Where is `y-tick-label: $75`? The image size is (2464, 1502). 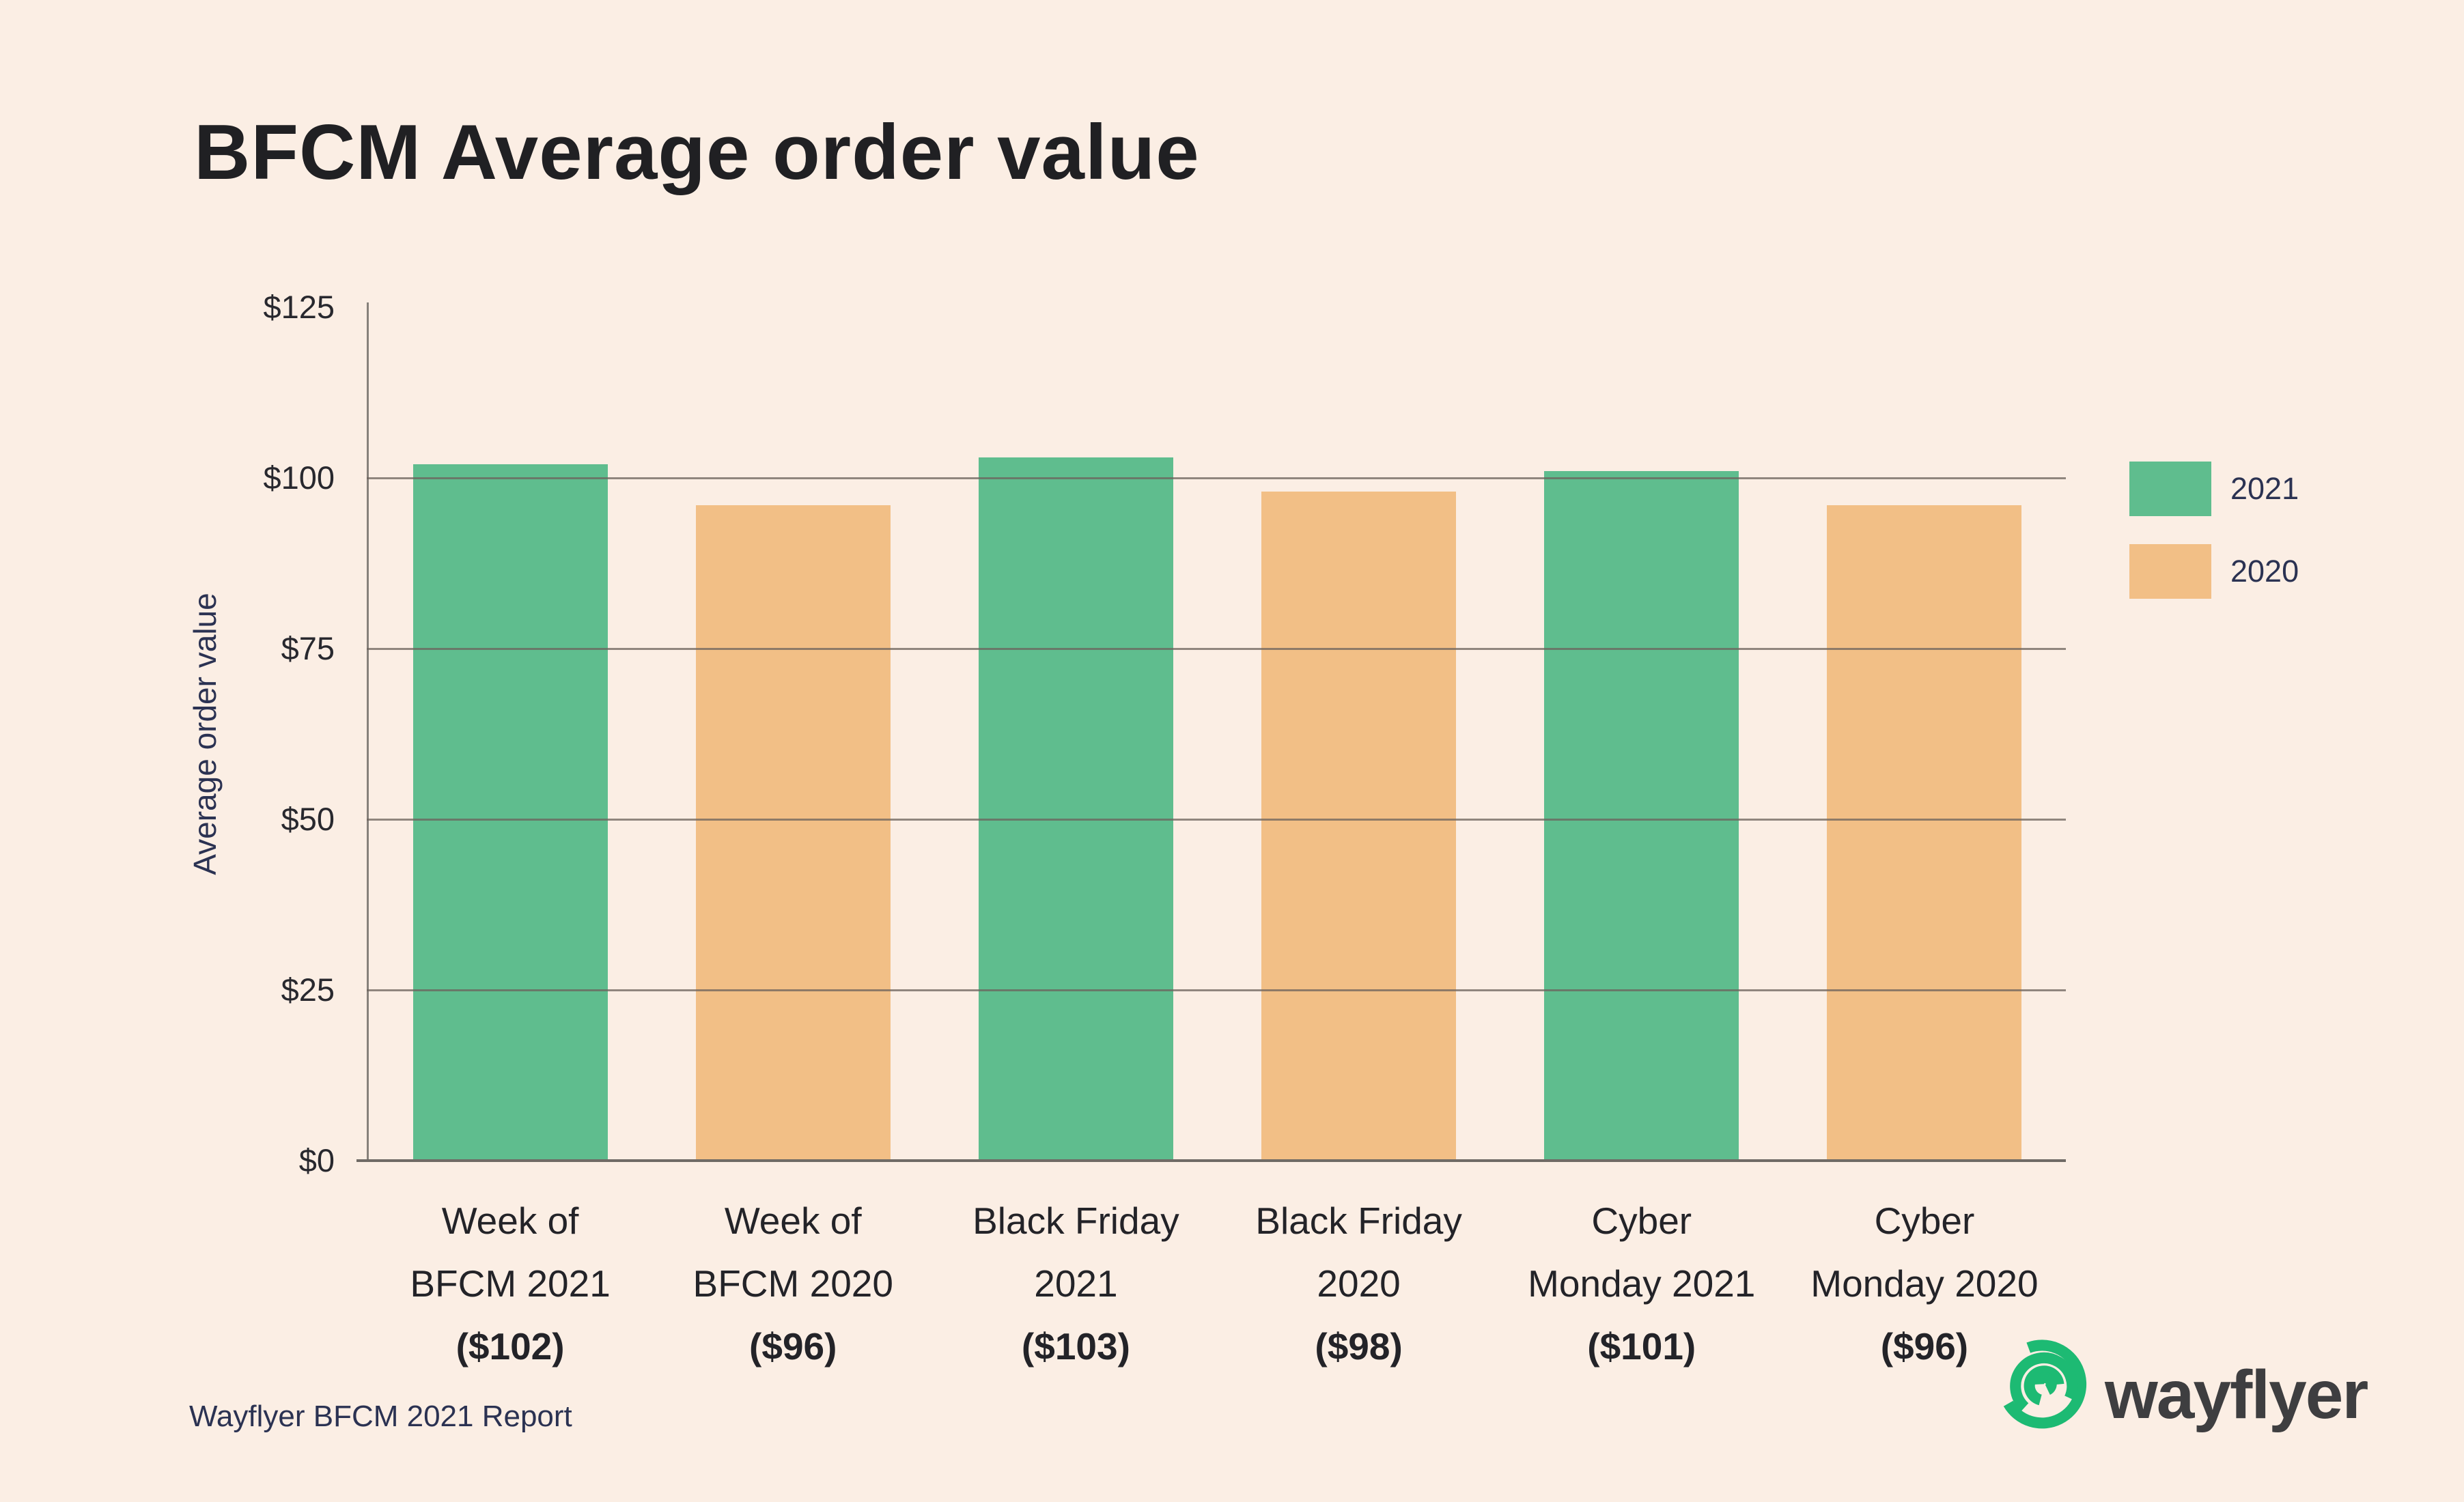 y-tick-label: $75 is located at coordinates (308, 648).